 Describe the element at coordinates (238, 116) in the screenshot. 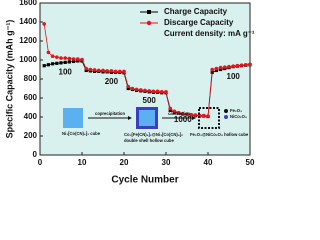

I see `inset-label: NiCo₂O₄` at that location.